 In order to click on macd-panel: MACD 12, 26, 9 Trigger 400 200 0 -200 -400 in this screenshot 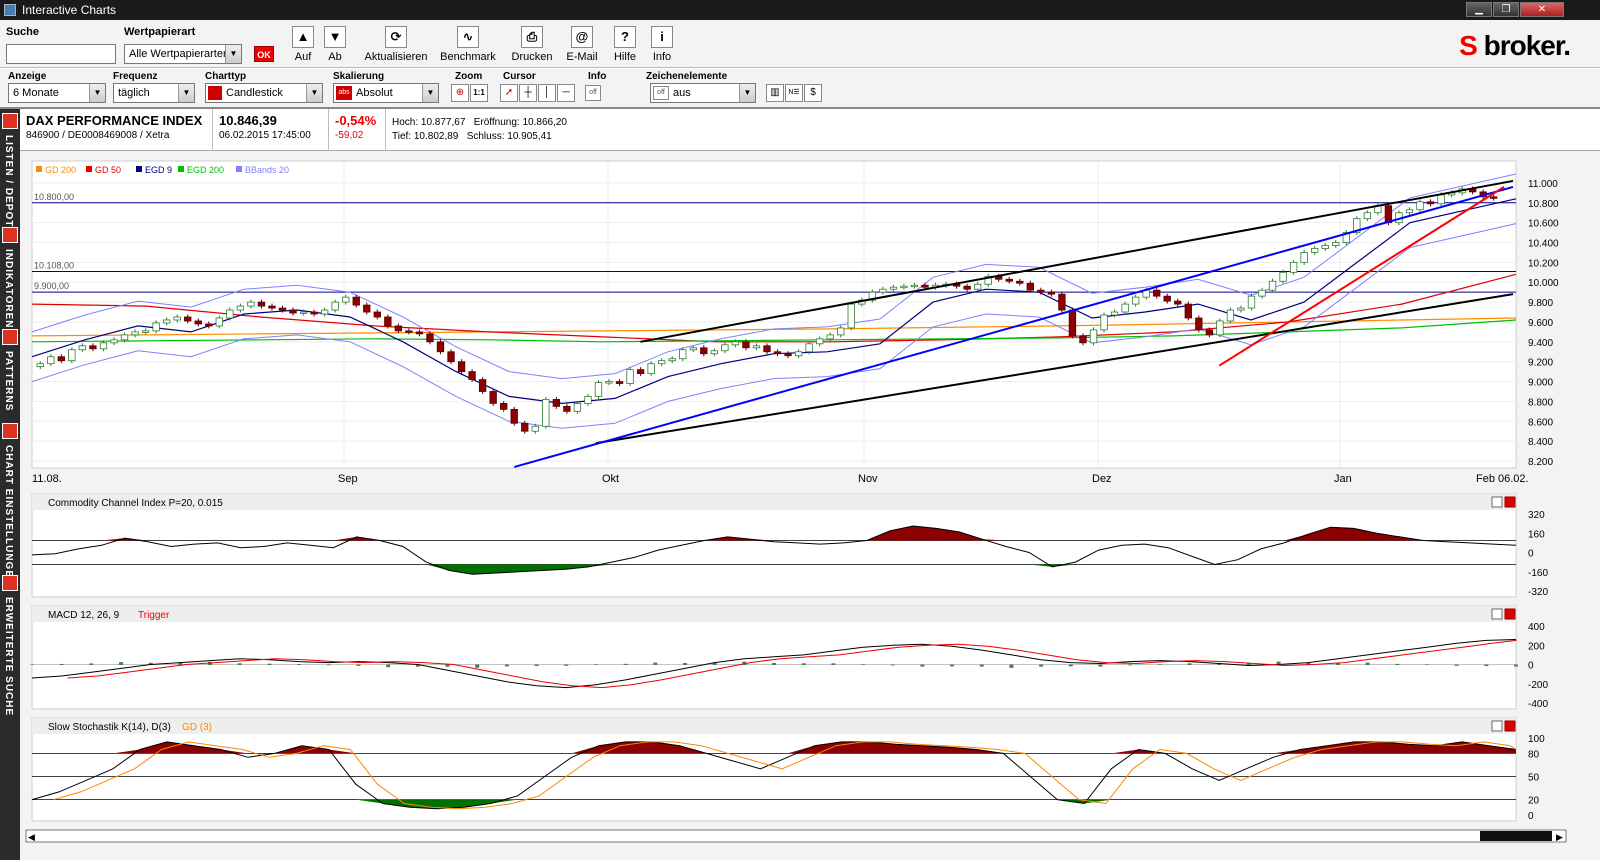, I will do `click(789, 657)`.